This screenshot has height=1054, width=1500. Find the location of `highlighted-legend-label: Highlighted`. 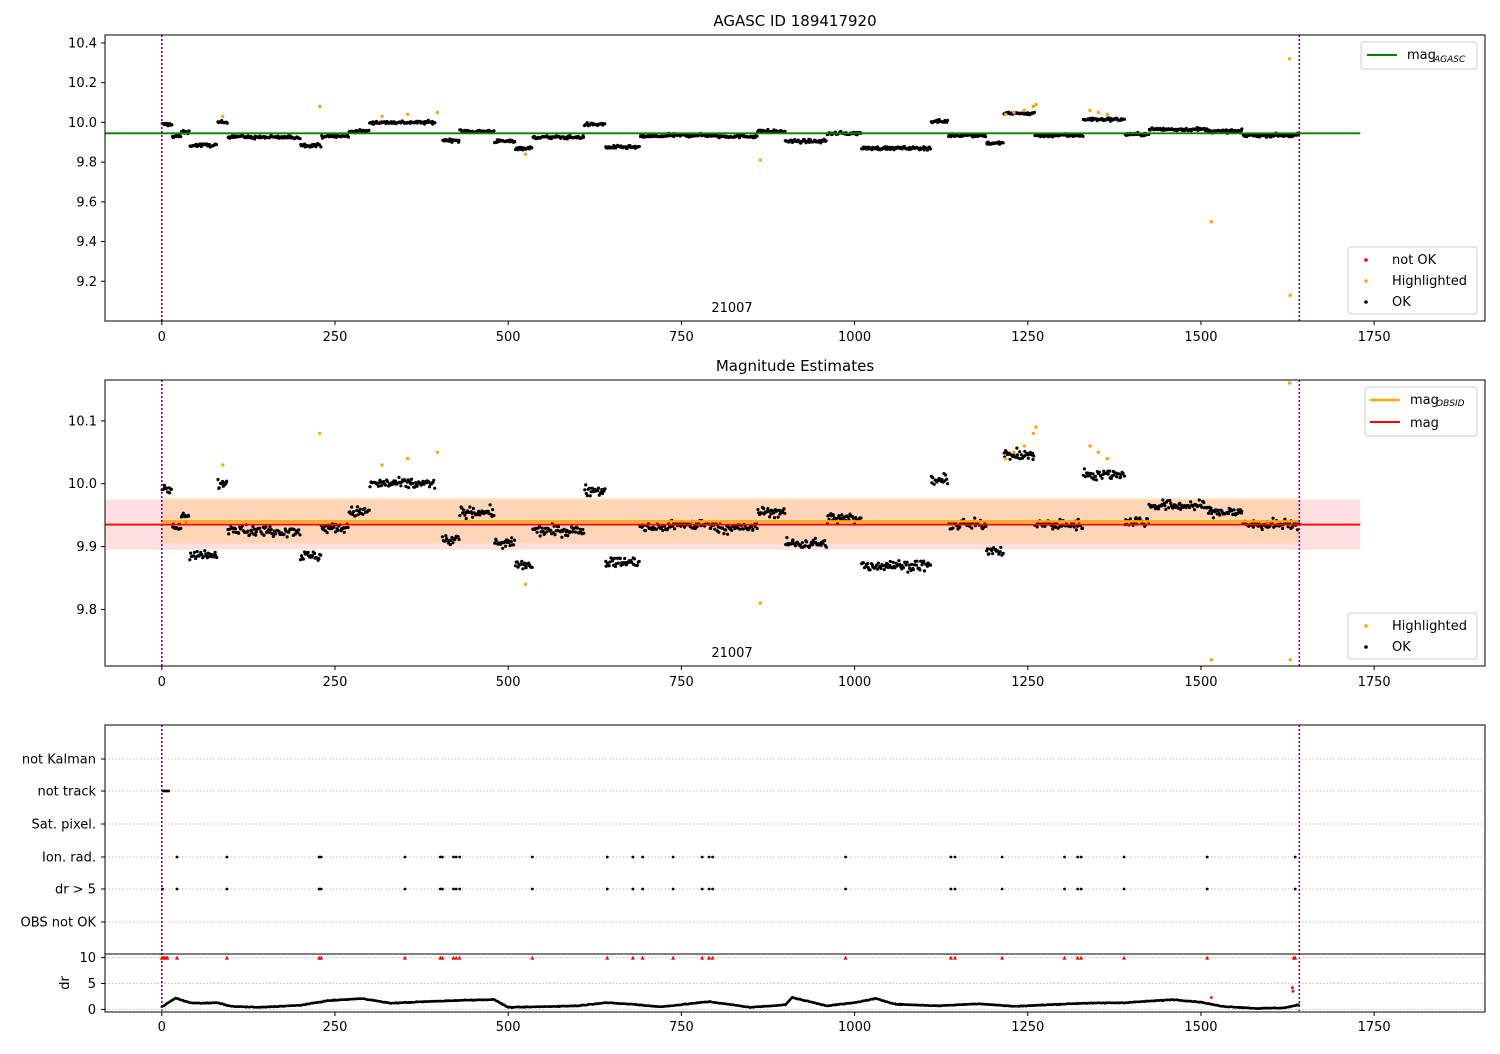

highlighted-legend-label: Highlighted is located at coordinates (1429, 281).